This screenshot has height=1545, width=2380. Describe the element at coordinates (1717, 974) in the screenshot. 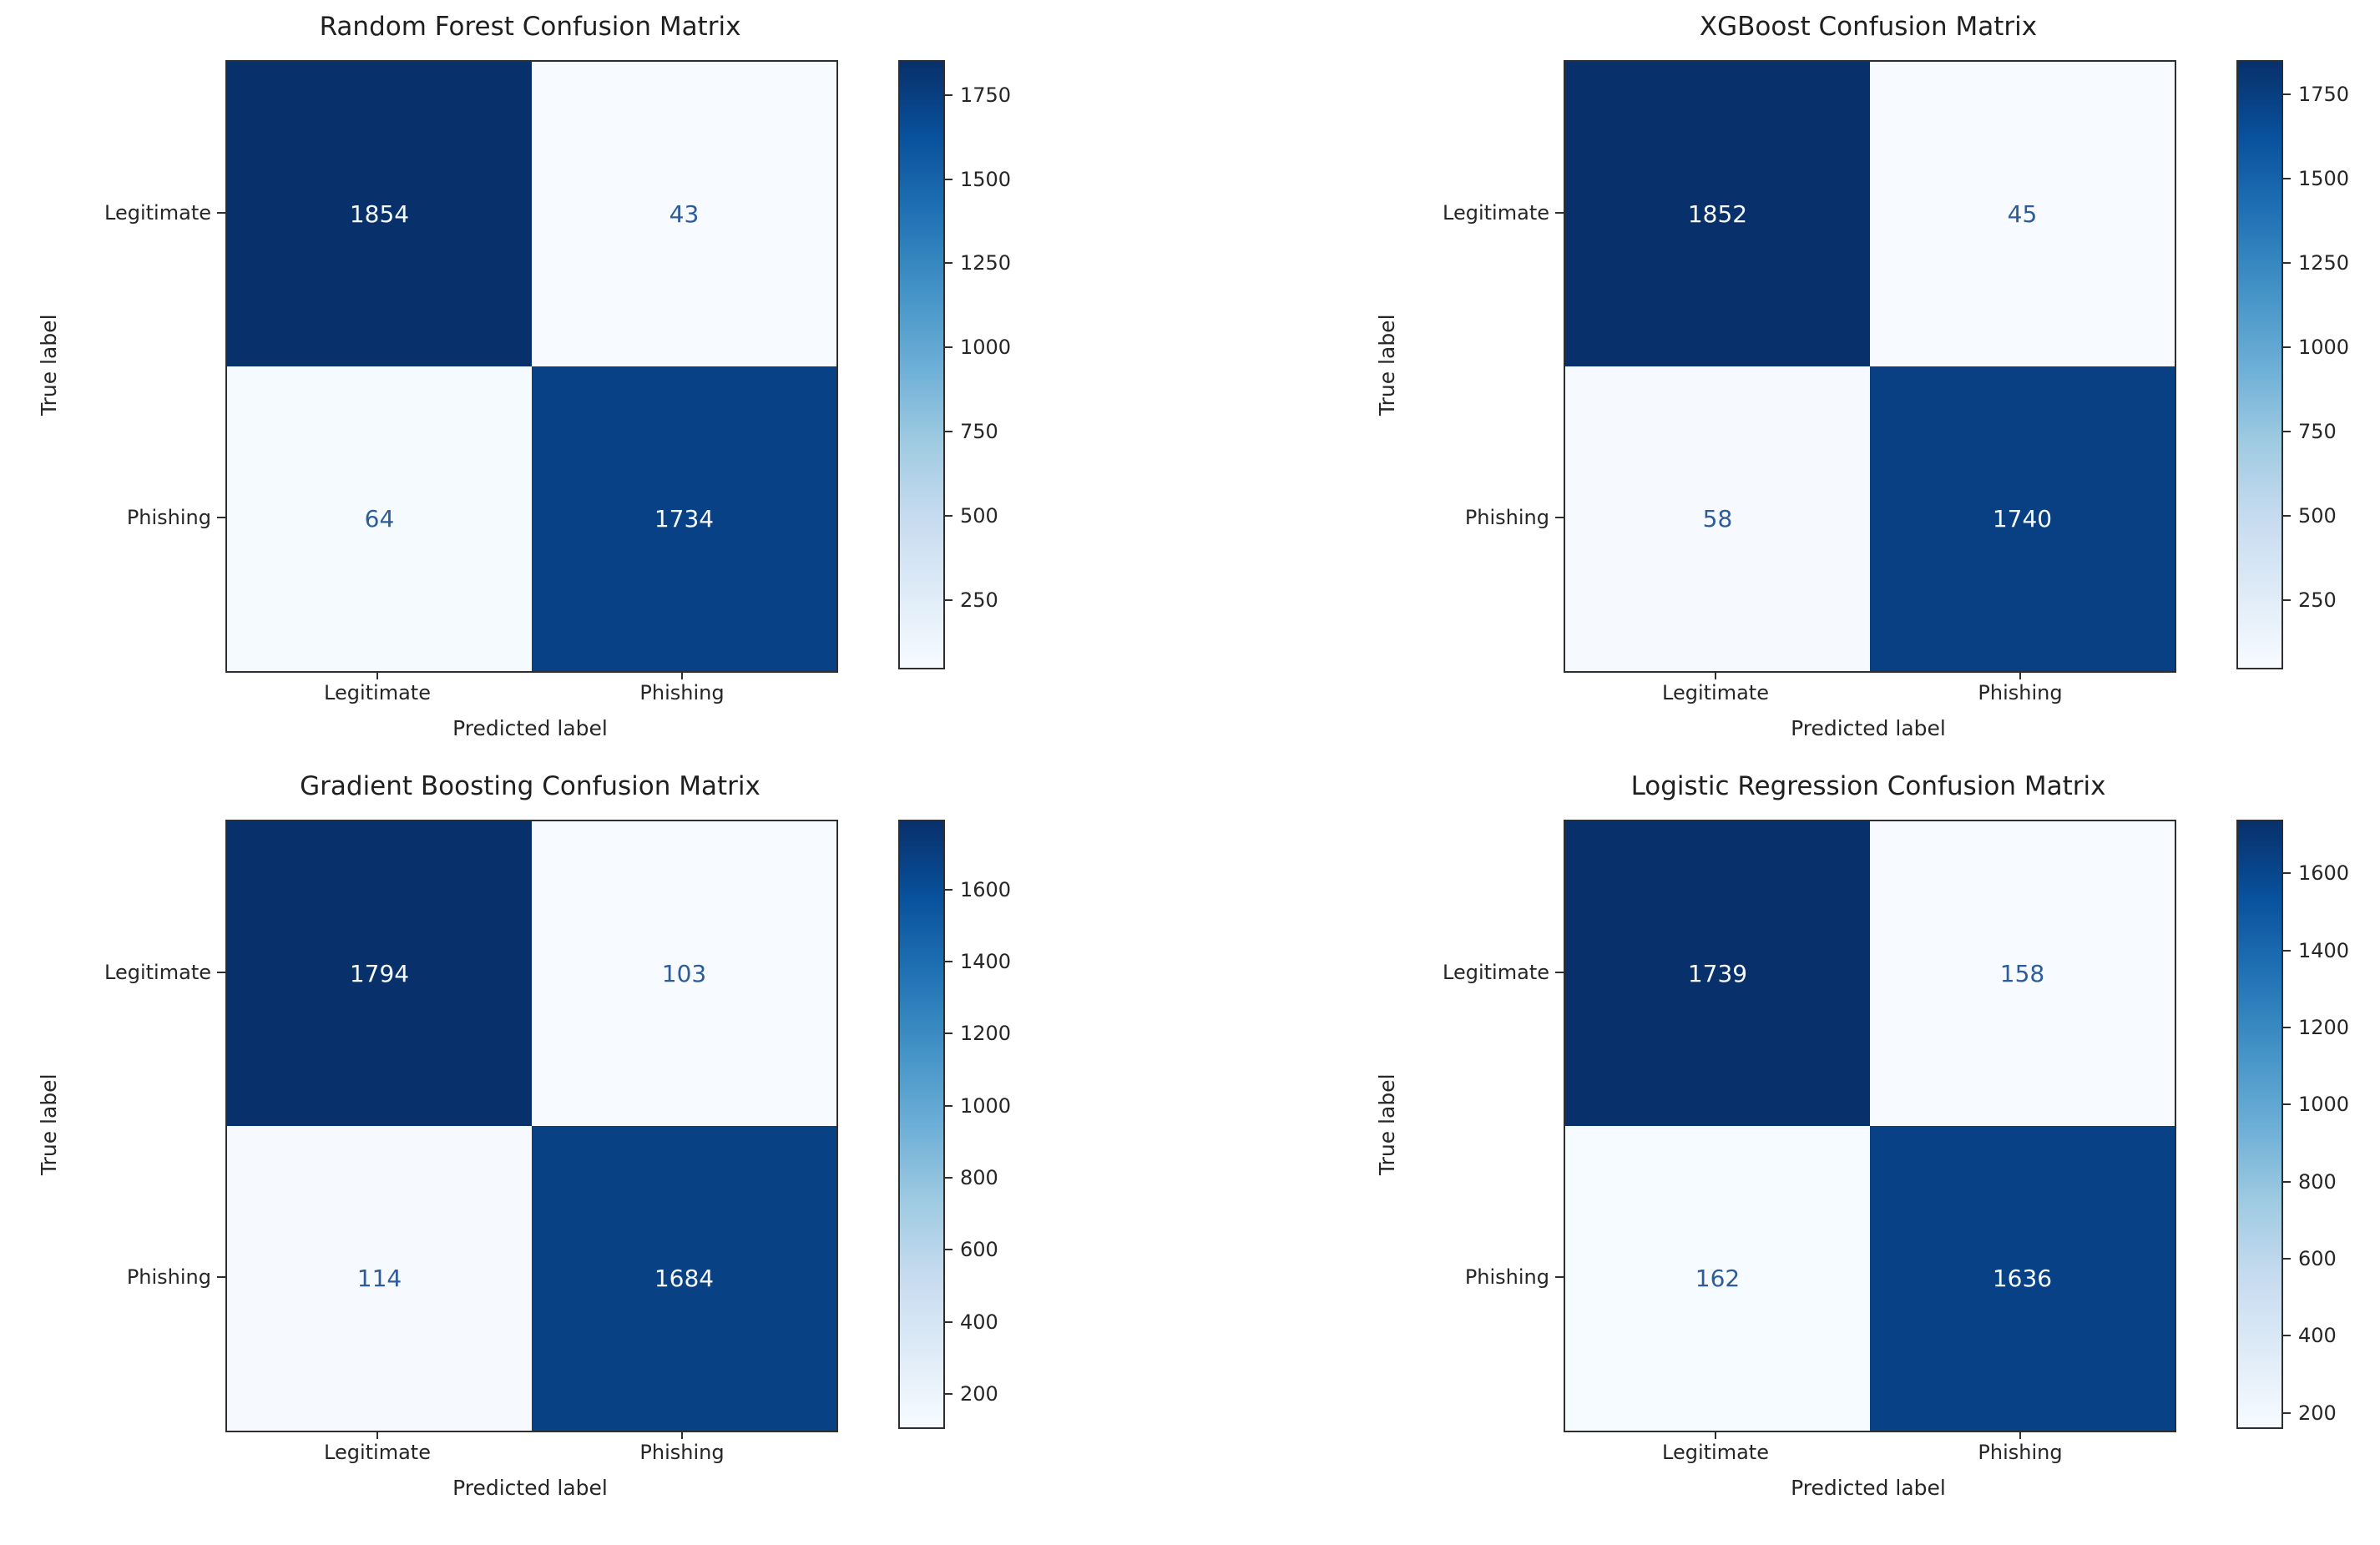

I see `matrix-cell-0-0: 1739` at that location.